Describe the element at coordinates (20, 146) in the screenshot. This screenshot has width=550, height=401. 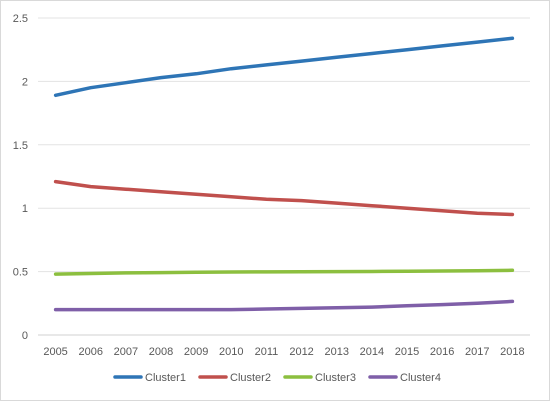
I see `y-tick-label: 1.5` at that location.